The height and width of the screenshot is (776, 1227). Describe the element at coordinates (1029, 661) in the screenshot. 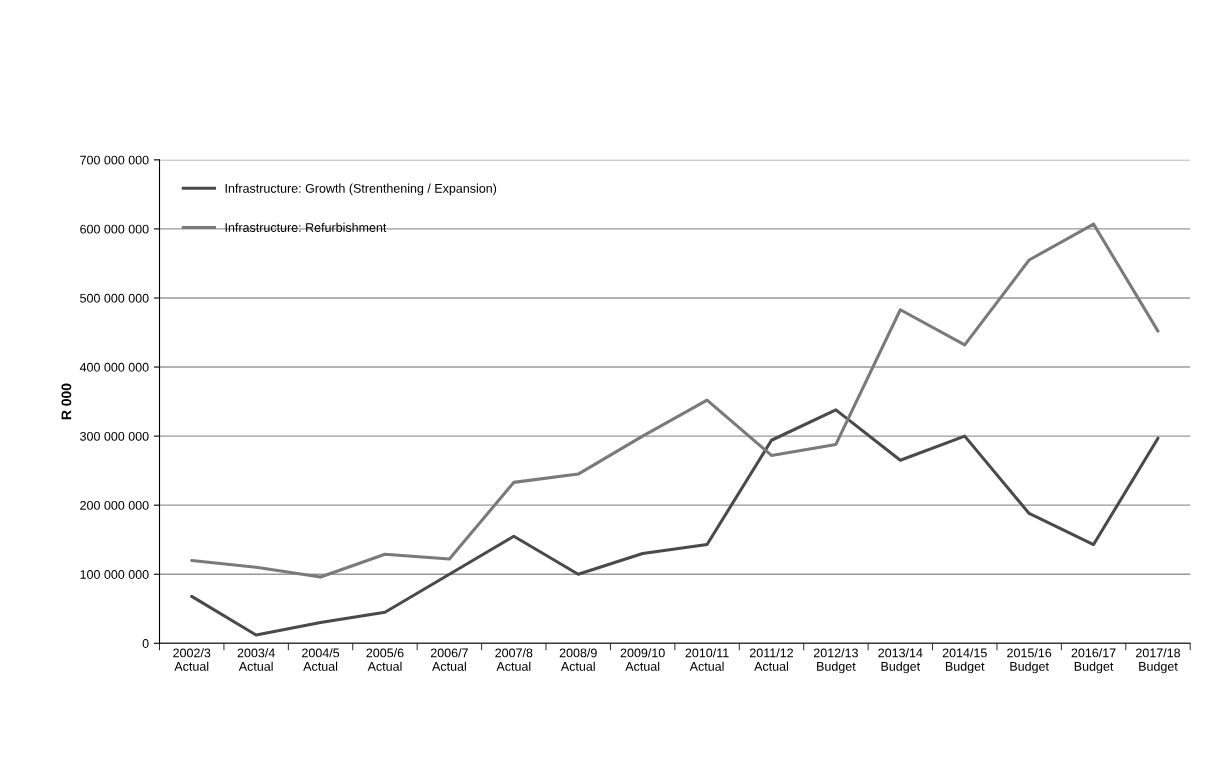

I see `x-tick-label: 2015/16 Budget` at that location.